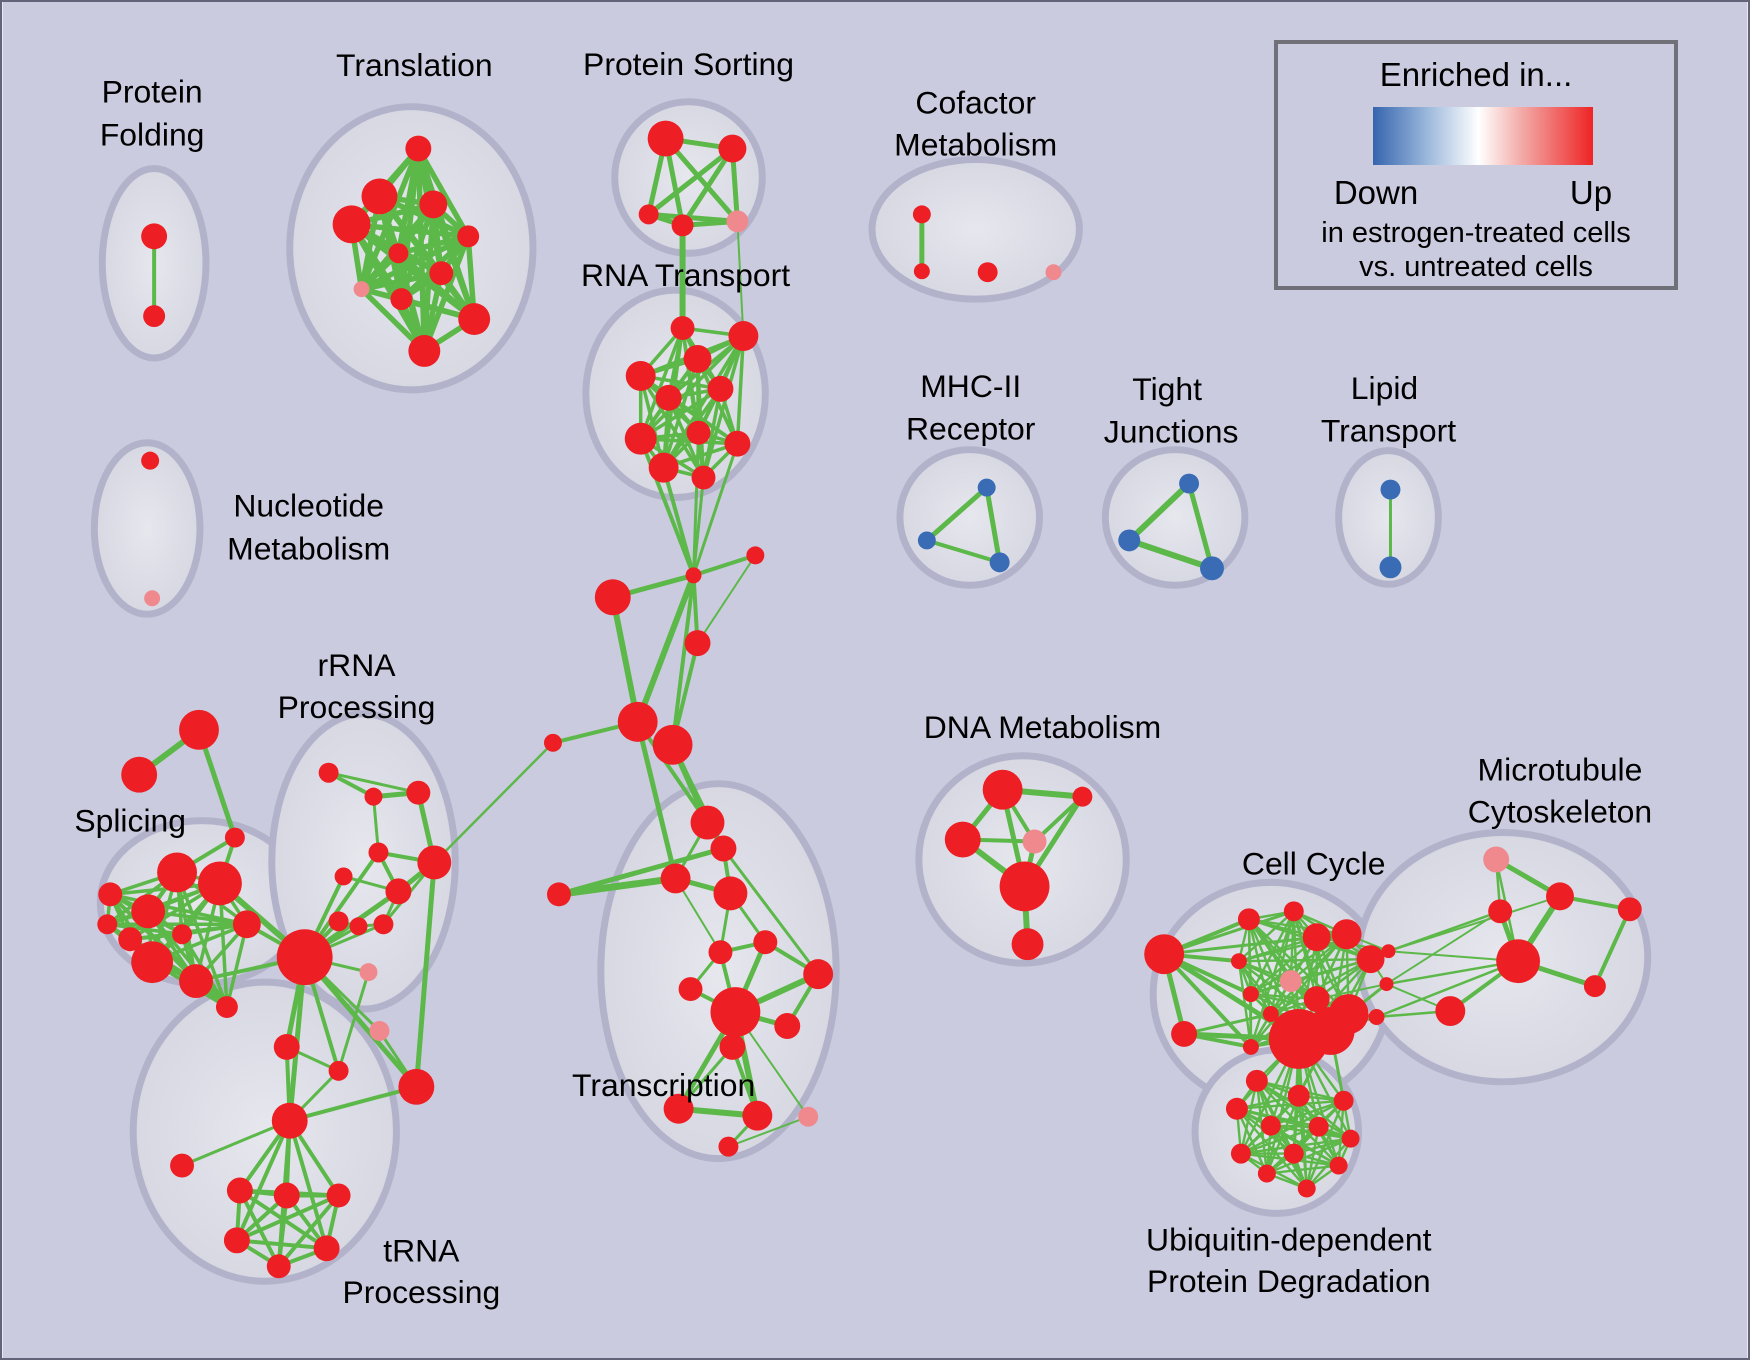 The height and width of the screenshot is (1360, 1750). What do you see at coordinates (1350, 1138) in the screenshot?
I see `node-u7` at bounding box center [1350, 1138].